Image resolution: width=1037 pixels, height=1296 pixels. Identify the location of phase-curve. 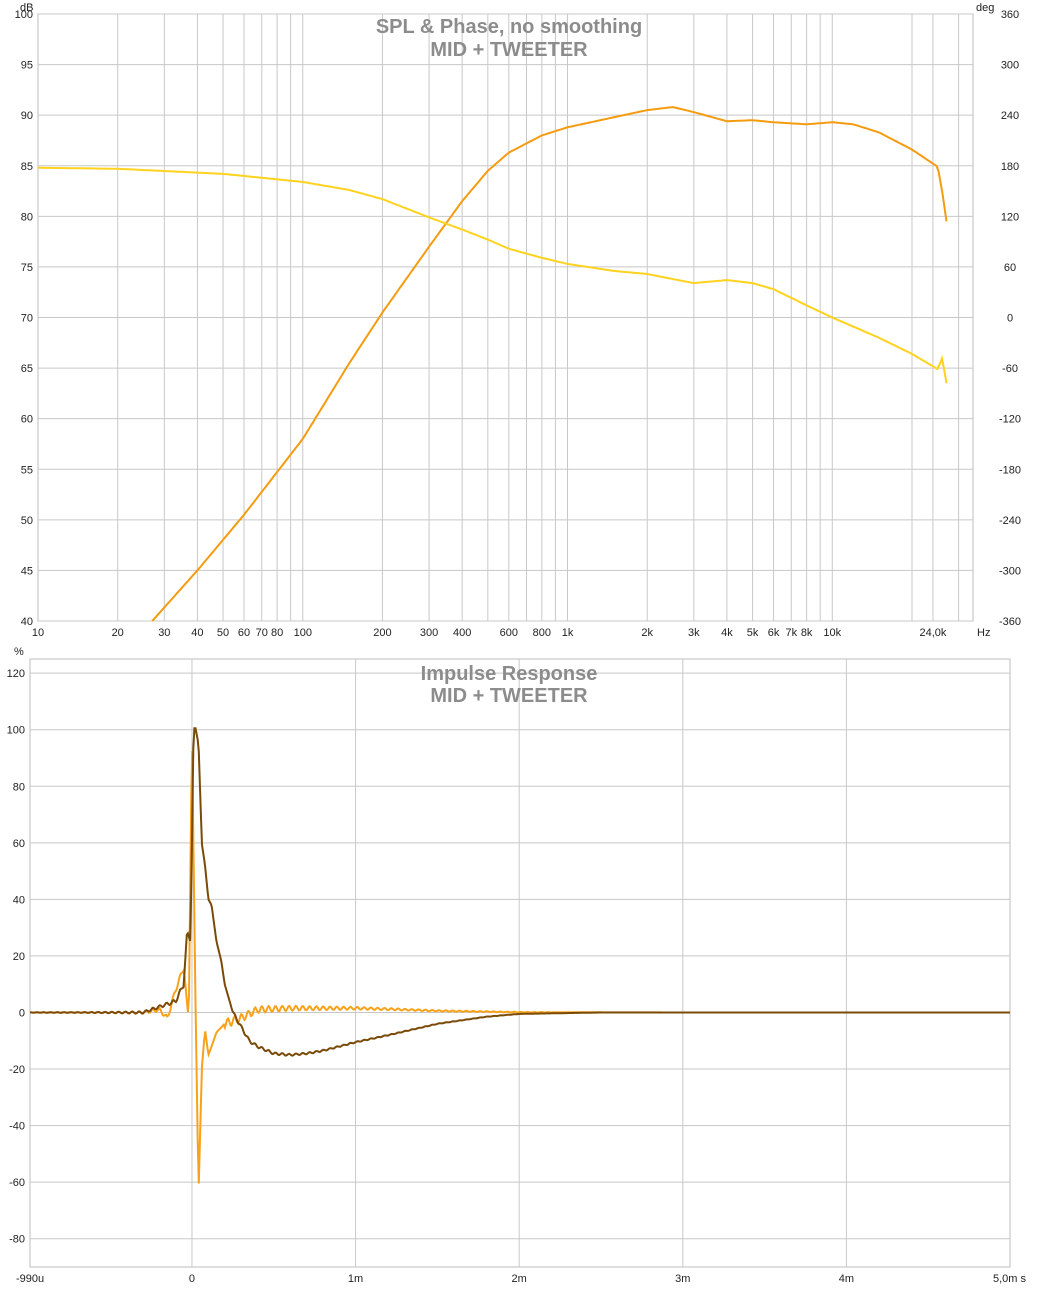
(493, 275).